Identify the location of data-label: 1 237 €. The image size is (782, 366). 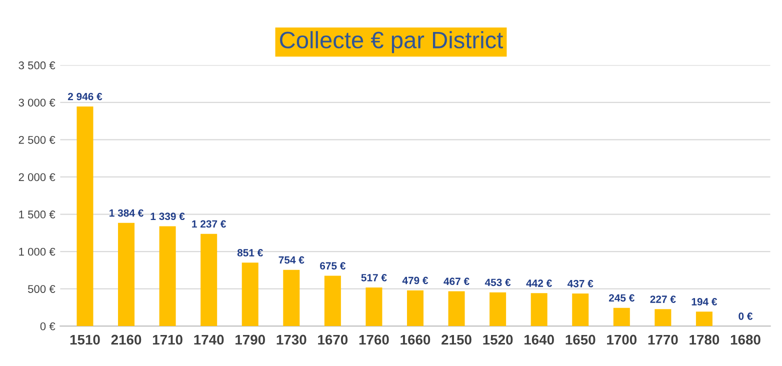
(209, 224).